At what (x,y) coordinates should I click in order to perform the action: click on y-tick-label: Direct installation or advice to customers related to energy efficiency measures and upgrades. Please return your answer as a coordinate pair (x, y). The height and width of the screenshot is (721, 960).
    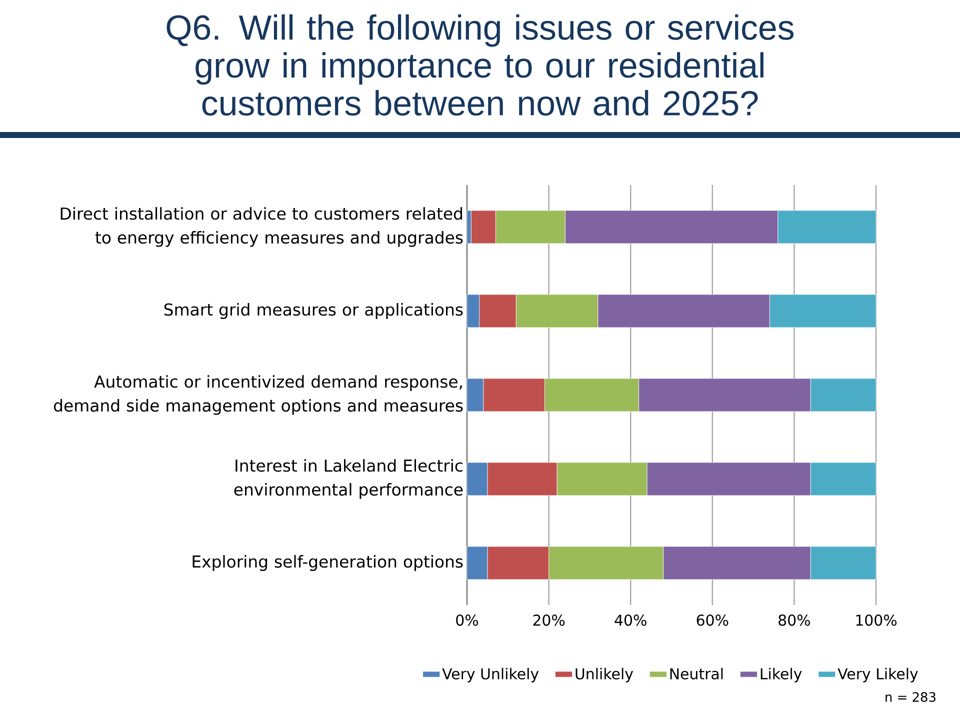
    Looking at the image, I should click on (261, 227).